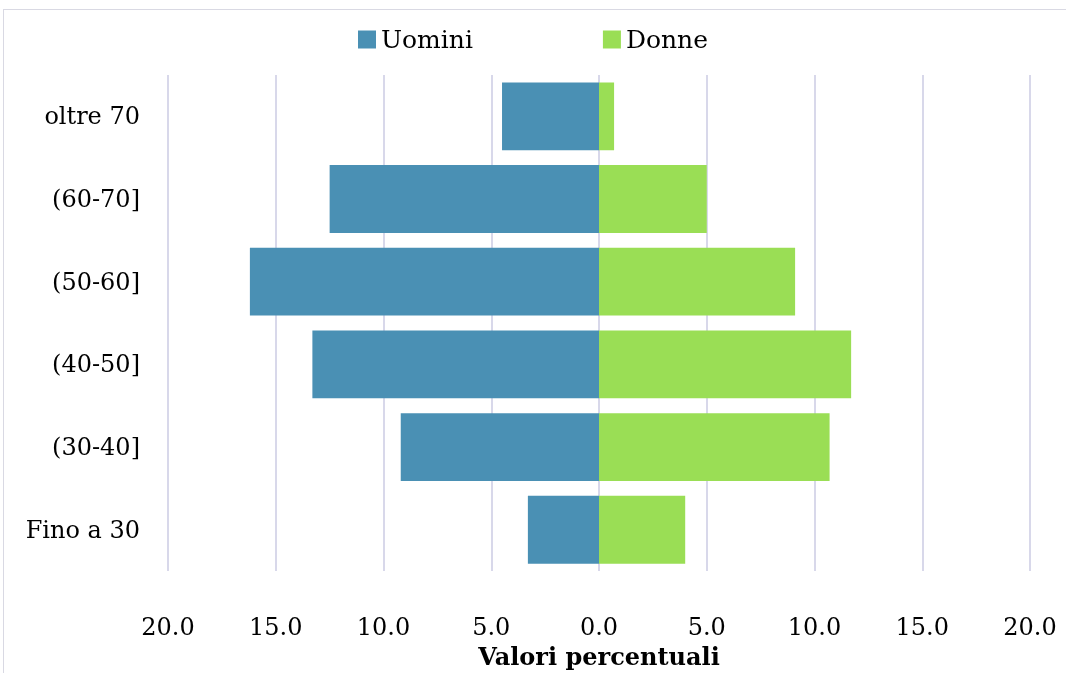 The width and height of the screenshot is (1066, 673). Describe the element at coordinates (92, 116) in the screenshot. I see `y-tick-label: oltre 70` at that location.